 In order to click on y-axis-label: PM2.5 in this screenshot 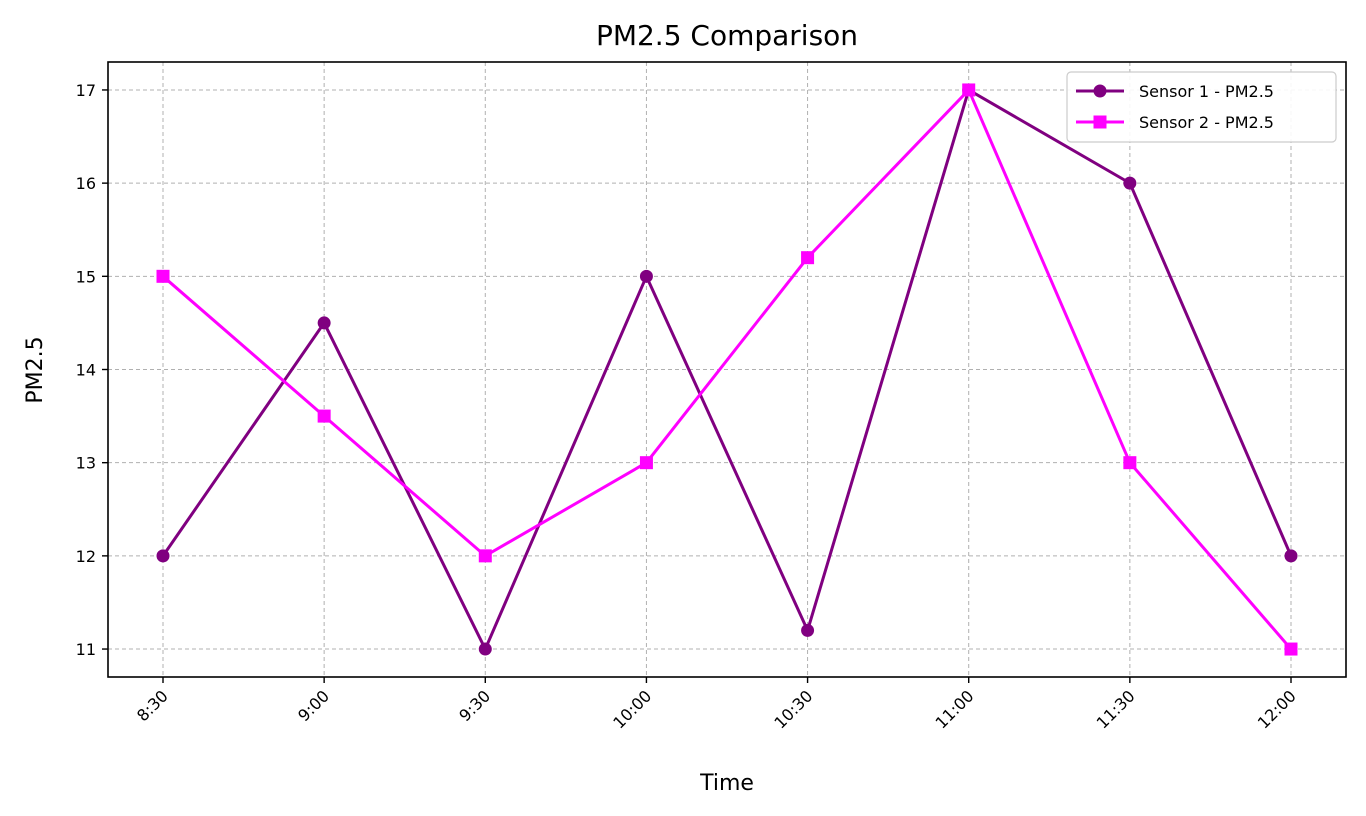, I will do `click(35, 369)`.